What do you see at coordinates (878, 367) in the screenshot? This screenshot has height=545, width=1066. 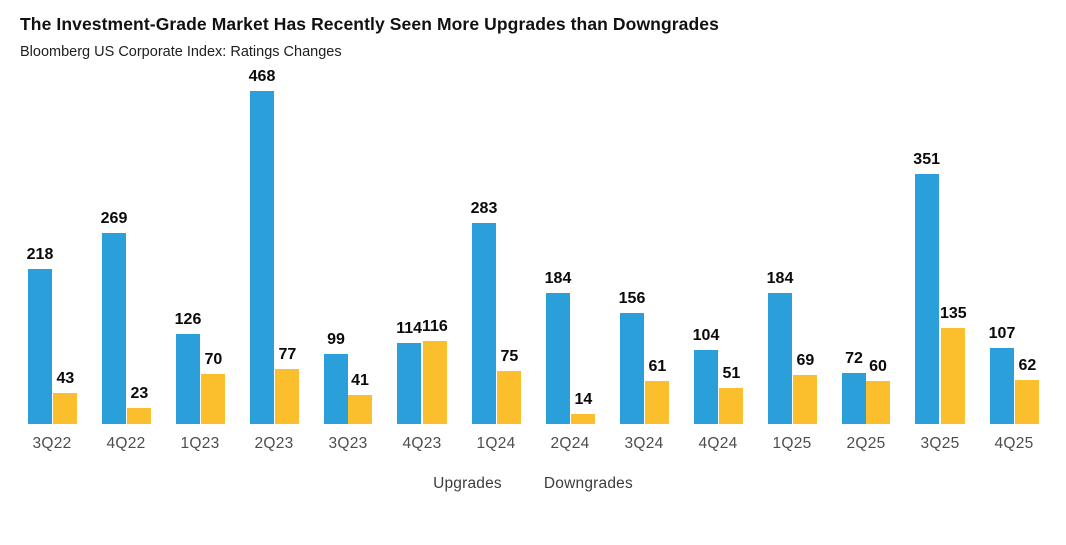 I see `bar-value-label: 60` at bounding box center [878, 367].